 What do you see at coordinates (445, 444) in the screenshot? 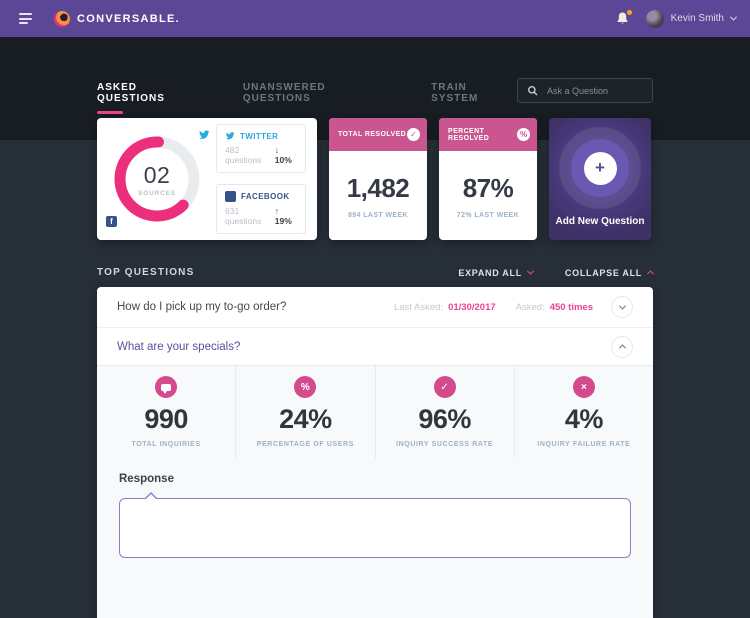
I see `stat-label: INQUIRY SUCCESS RATE` at bounding box center [445, 444].